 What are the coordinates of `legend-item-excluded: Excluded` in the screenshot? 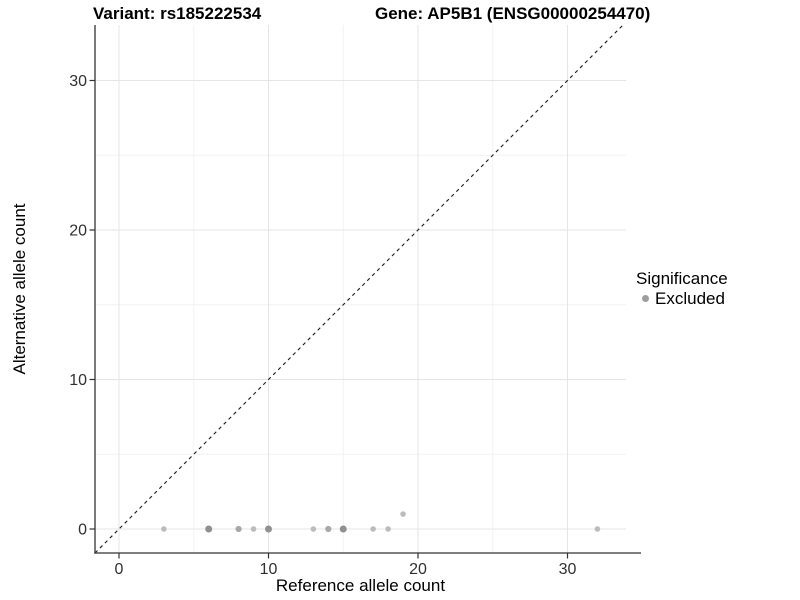 It's located at (716, 298).